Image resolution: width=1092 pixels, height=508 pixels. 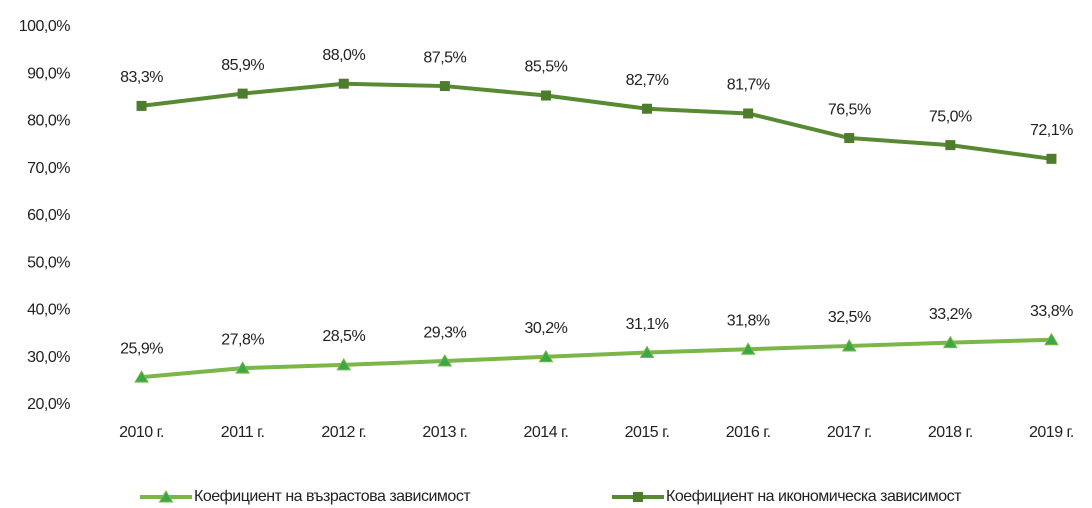 I want to click on legend-label: Коефициент на възрастова зависимост, so click(x=332, y=496).